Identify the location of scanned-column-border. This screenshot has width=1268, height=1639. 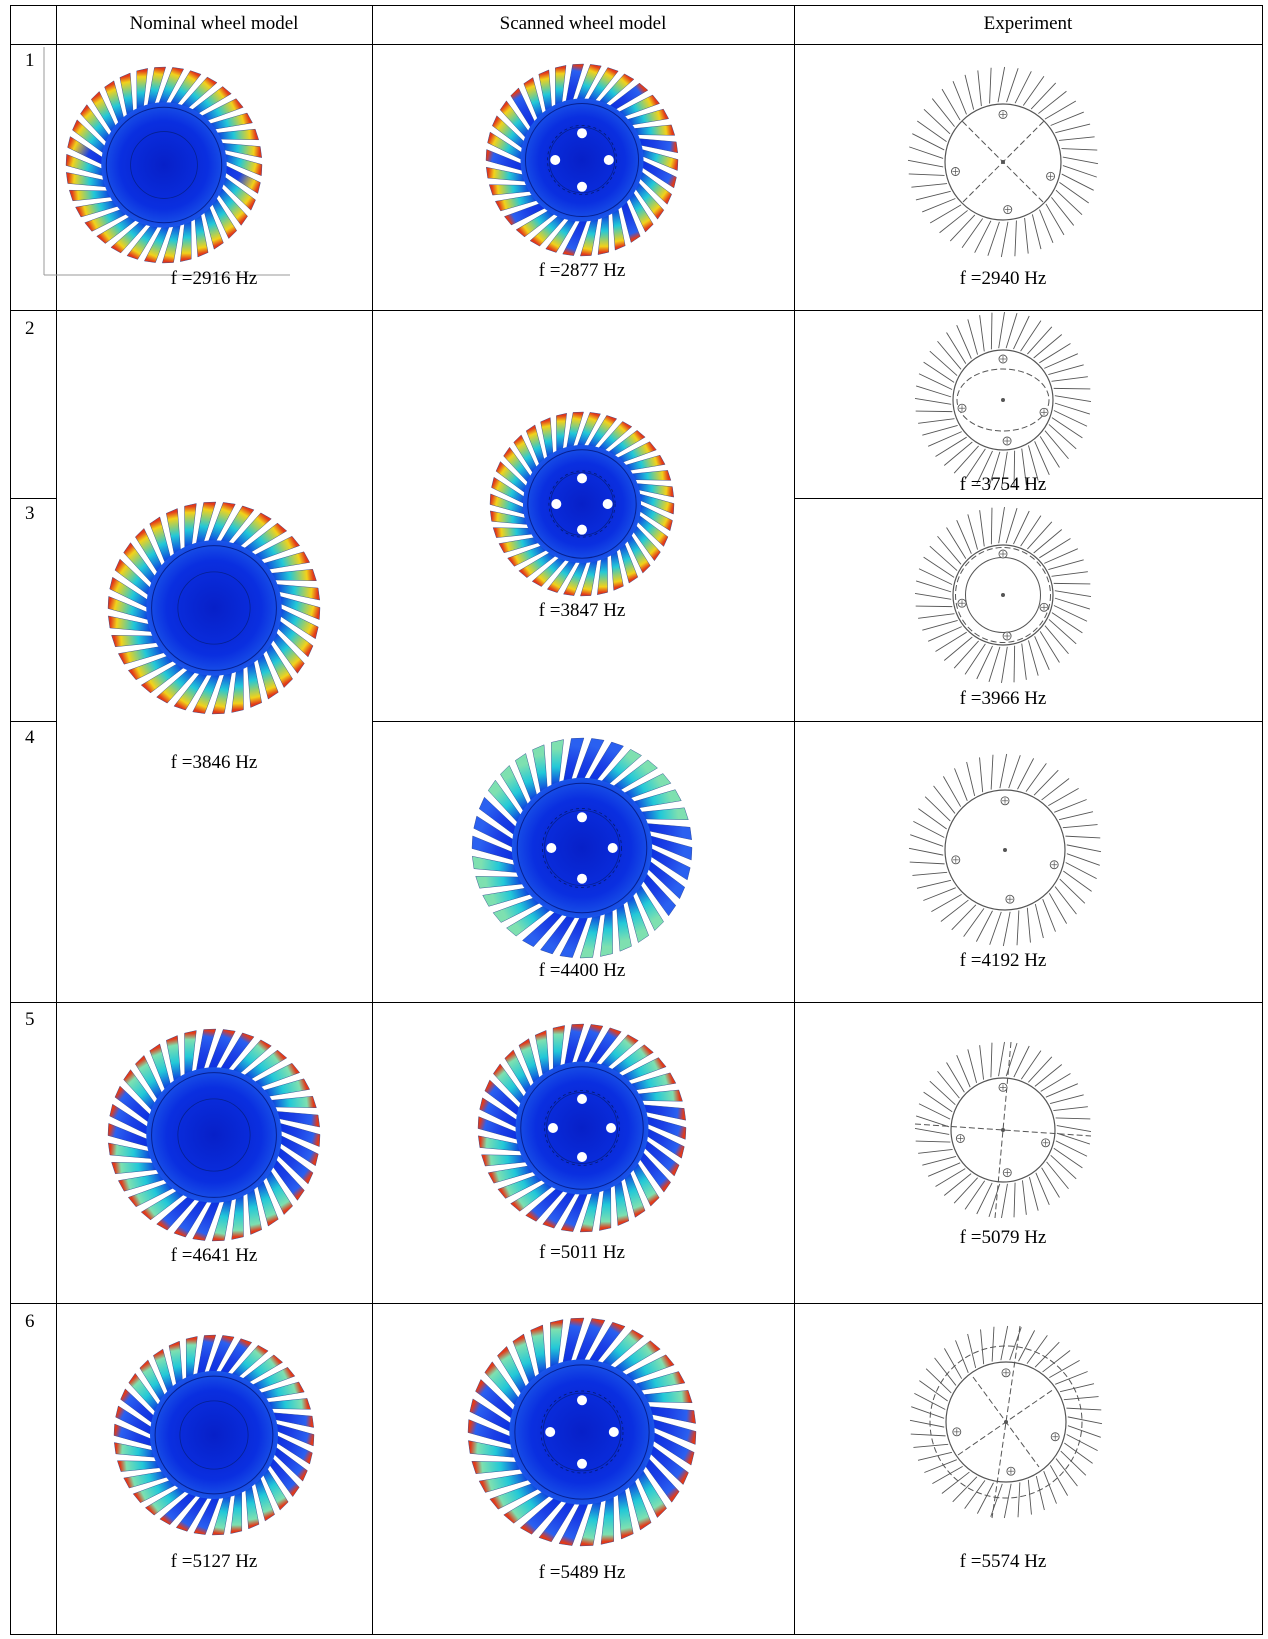
(794, 820).